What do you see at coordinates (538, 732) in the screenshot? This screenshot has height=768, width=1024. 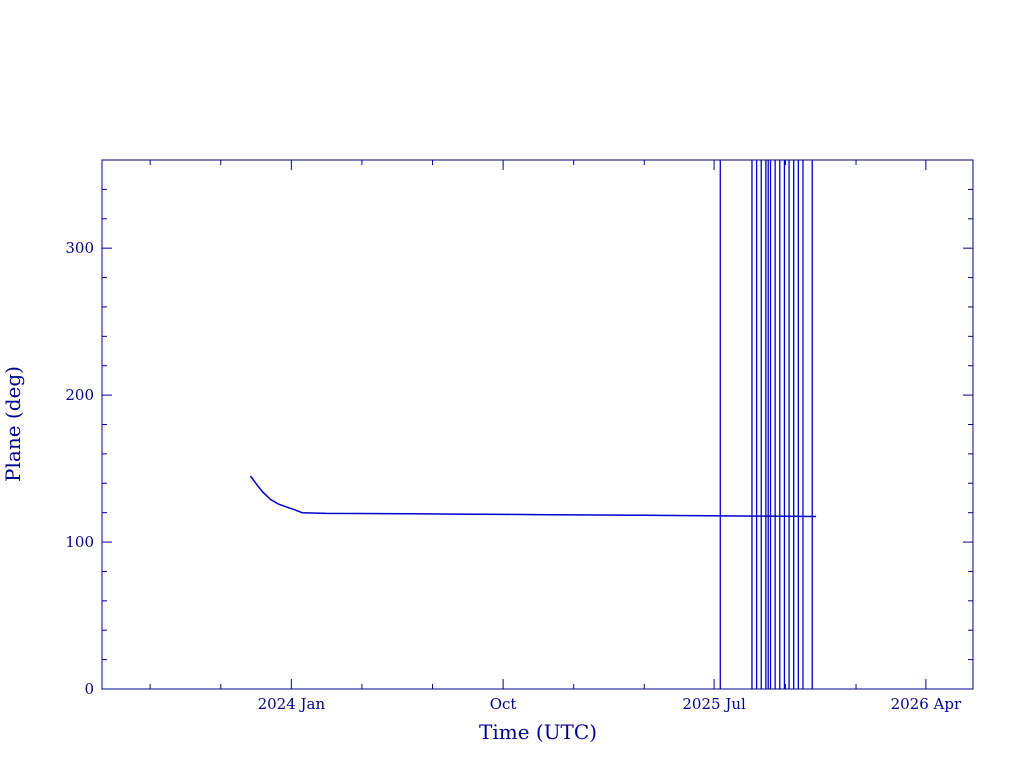 I see `x-axis-label: Time (UTC)` at bounding box center [538, 732].